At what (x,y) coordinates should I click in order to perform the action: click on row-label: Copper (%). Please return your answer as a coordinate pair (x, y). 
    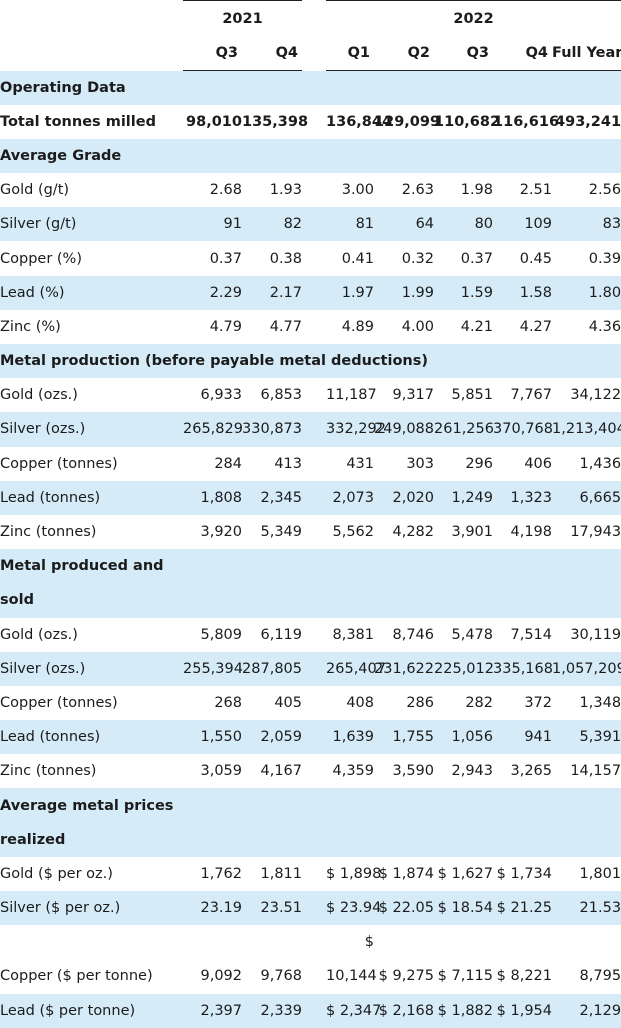
    Looking at the image, I should click on (41, 258).